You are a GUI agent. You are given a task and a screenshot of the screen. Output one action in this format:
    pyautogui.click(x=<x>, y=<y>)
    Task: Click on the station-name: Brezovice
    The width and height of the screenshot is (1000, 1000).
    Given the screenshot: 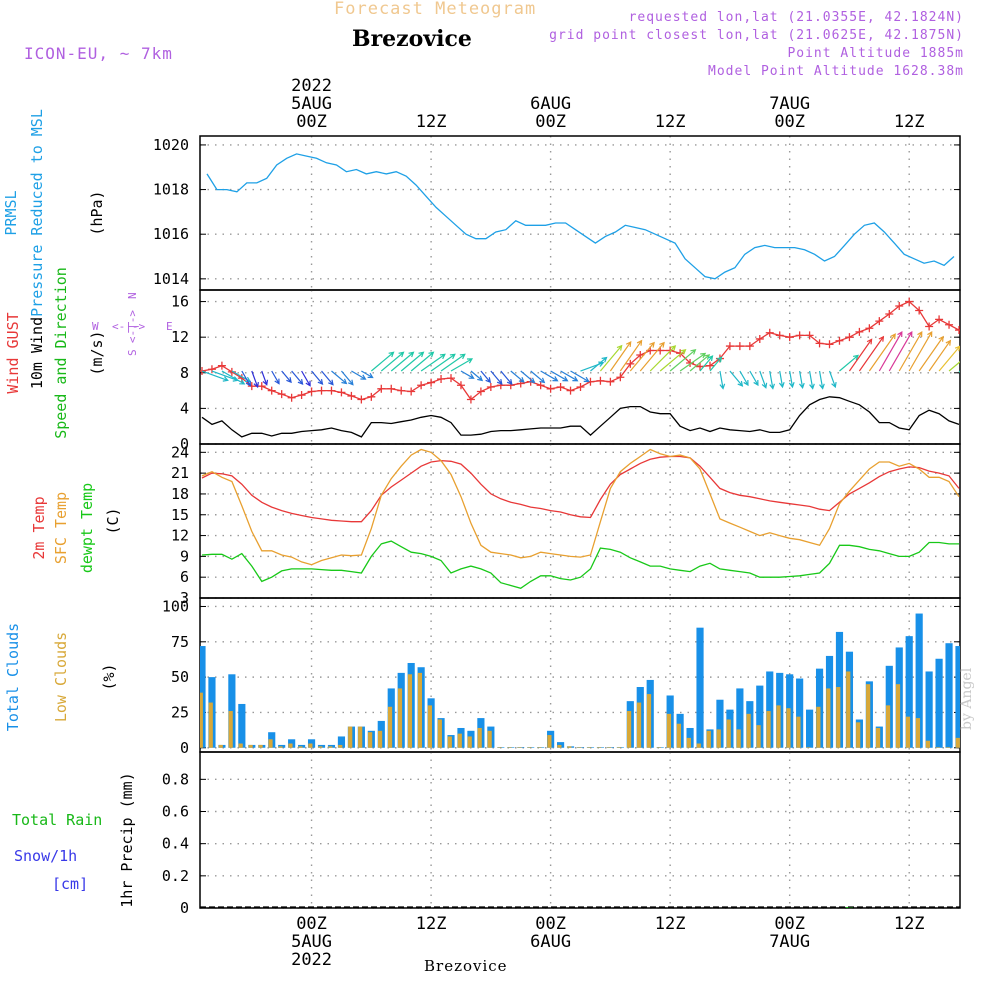 What is the action you would take?
    pyautogui.click(x=412, y=39)
    